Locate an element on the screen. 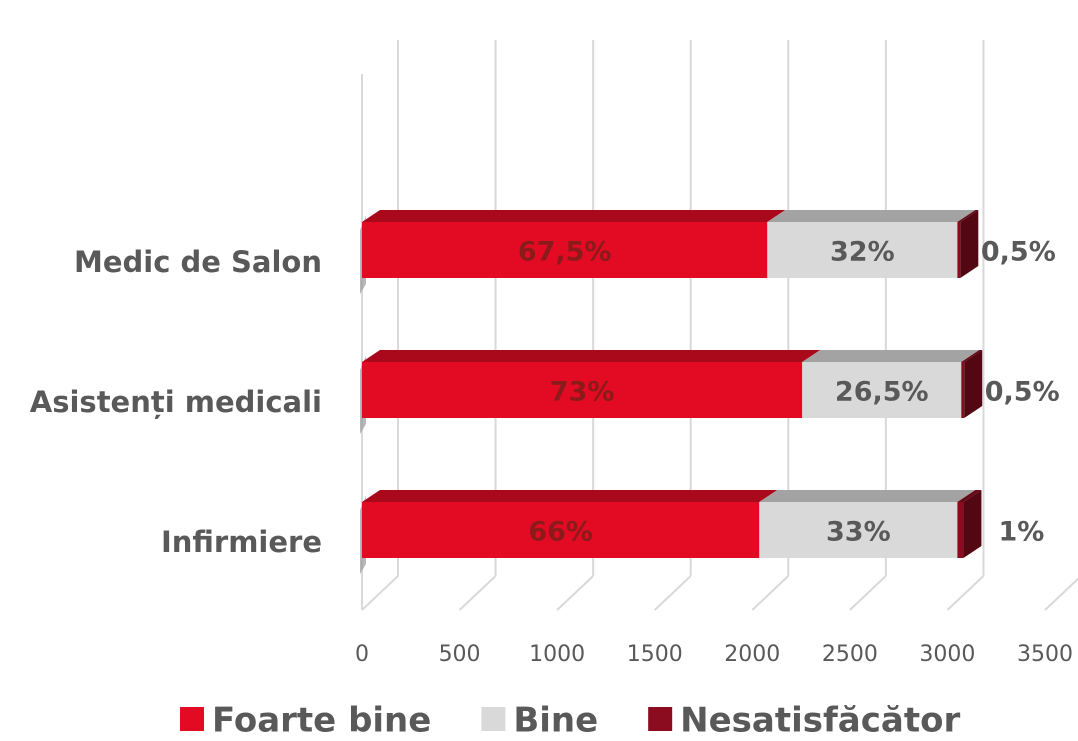 This screenshot has height=741, width=1078. x-tick-label: 2500 is located at coordinates (850, 654).